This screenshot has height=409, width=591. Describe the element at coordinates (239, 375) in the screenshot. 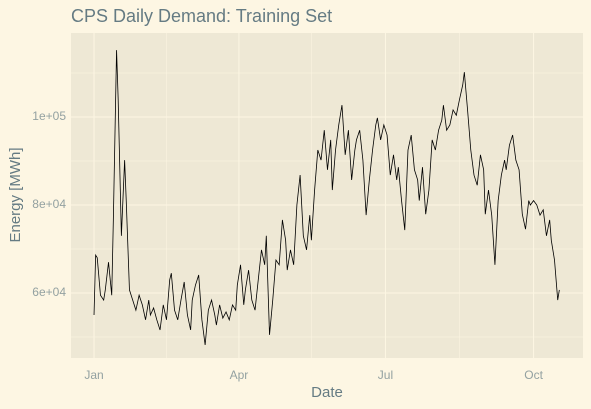

I see `x-tick-label: Apr` at that location.